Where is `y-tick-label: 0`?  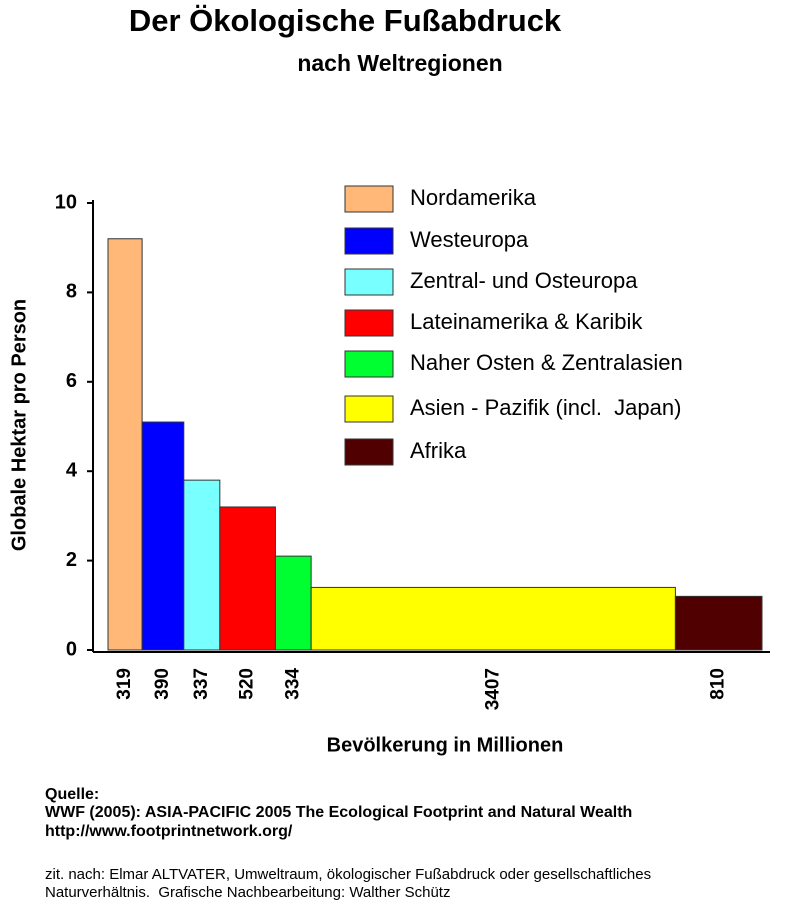
y-tick-label: 0 is located at coordinates (71, 649).